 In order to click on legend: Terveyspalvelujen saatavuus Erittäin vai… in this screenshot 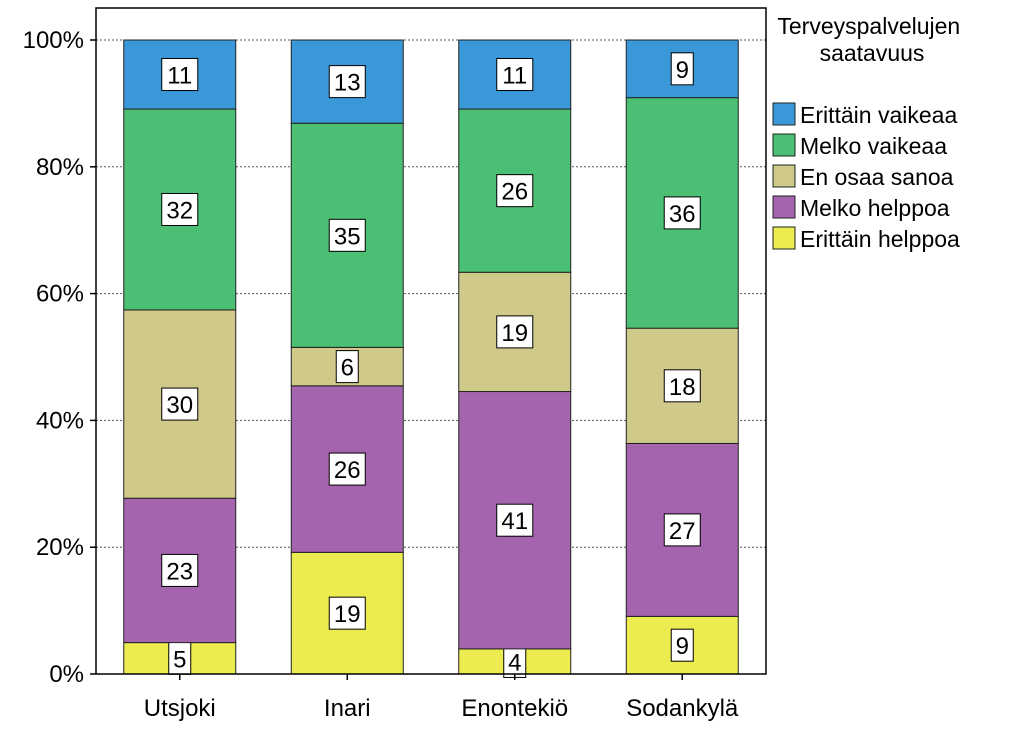, I will do `click(869, 132)`.